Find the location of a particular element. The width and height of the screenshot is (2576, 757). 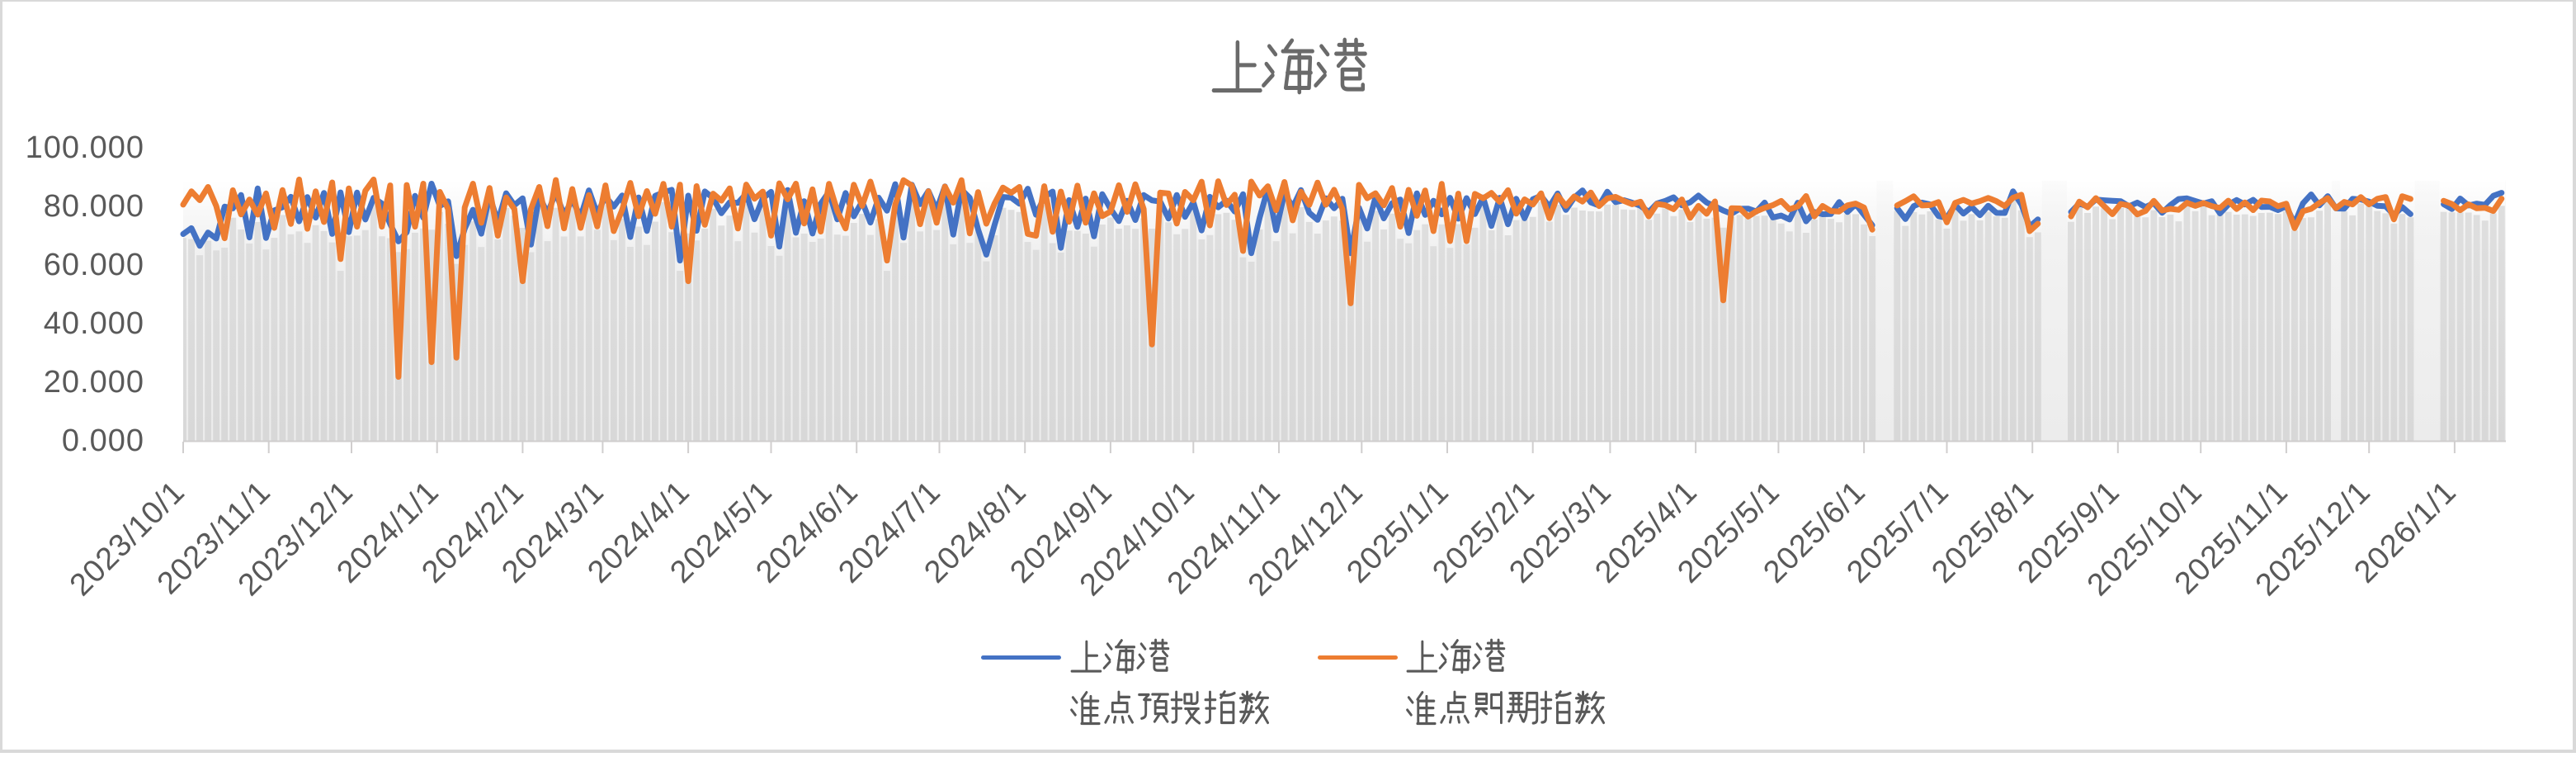

svg-text: 0.000 is located at coordinates (103, 441).